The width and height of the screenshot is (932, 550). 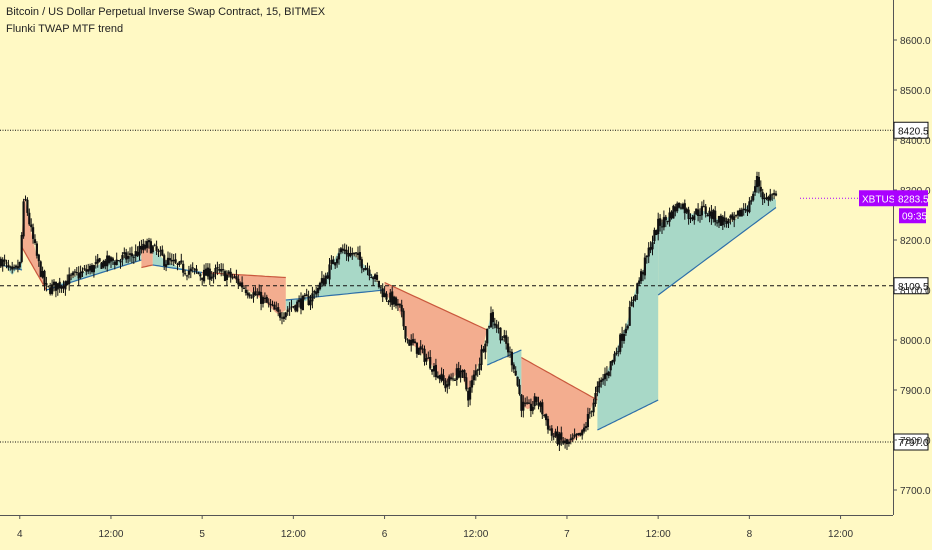 What do you see at coordinates (915, 391) in the screenshot?
I see `price-tick-label: 7900.0` at bounding box center [915, 391].